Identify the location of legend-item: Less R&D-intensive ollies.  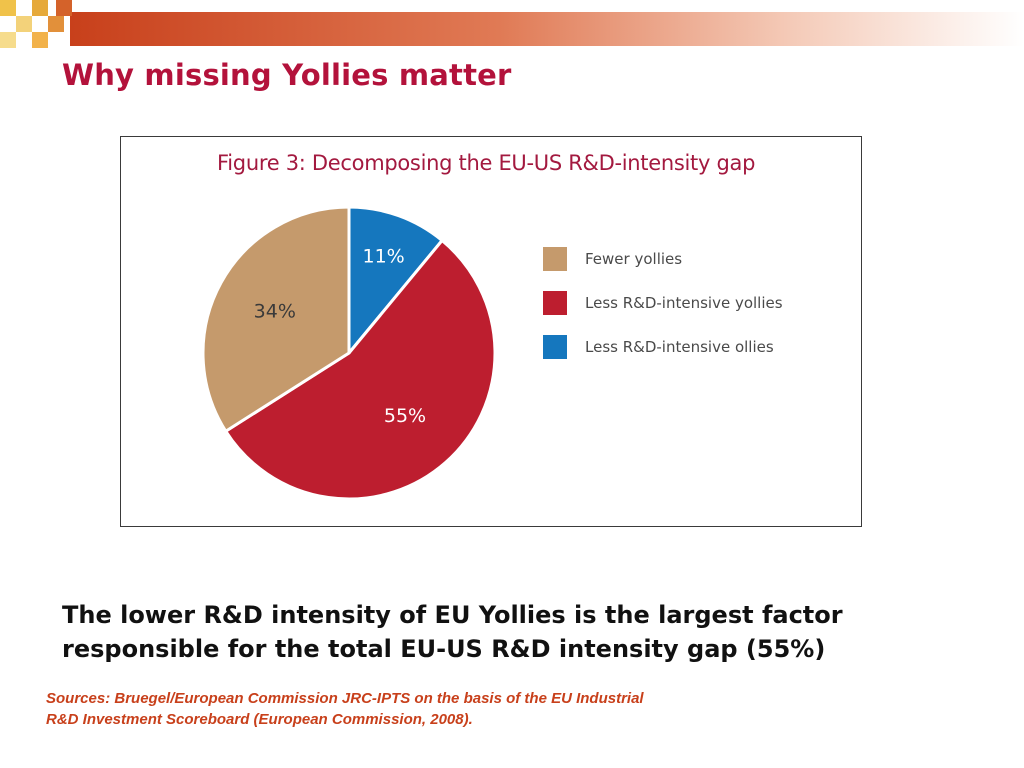
(663, 347).